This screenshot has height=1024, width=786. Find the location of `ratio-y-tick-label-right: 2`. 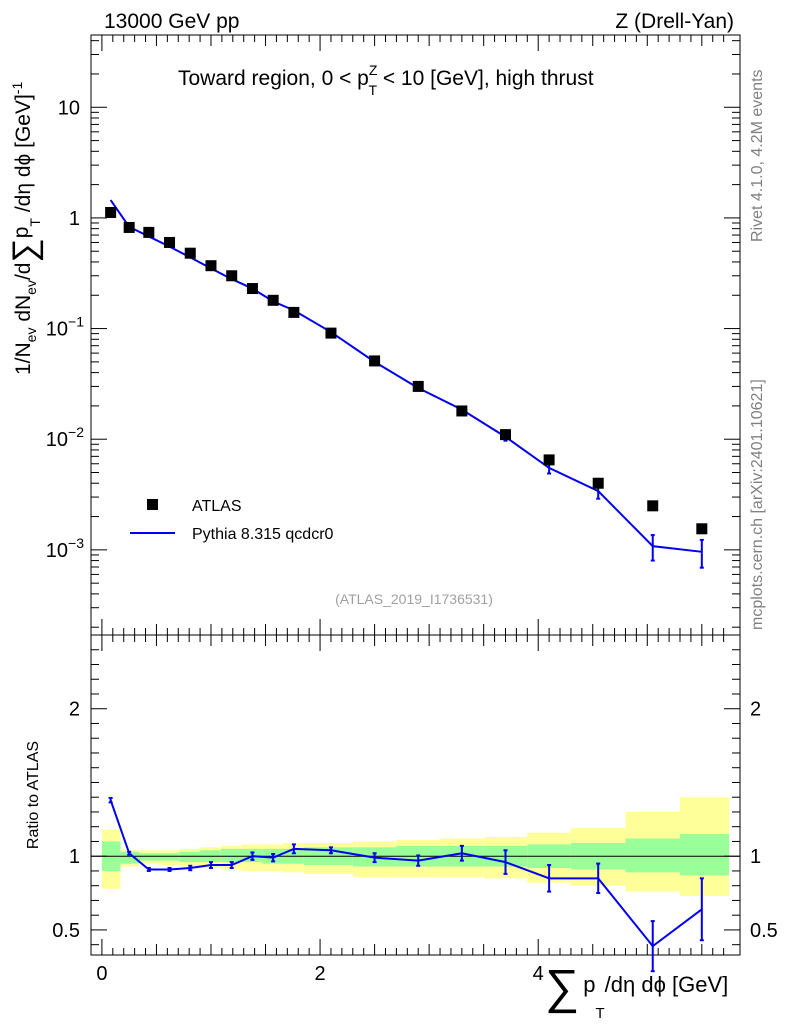

ratio-y-tick-label-right: 2 is located at coordinates (755, 710).